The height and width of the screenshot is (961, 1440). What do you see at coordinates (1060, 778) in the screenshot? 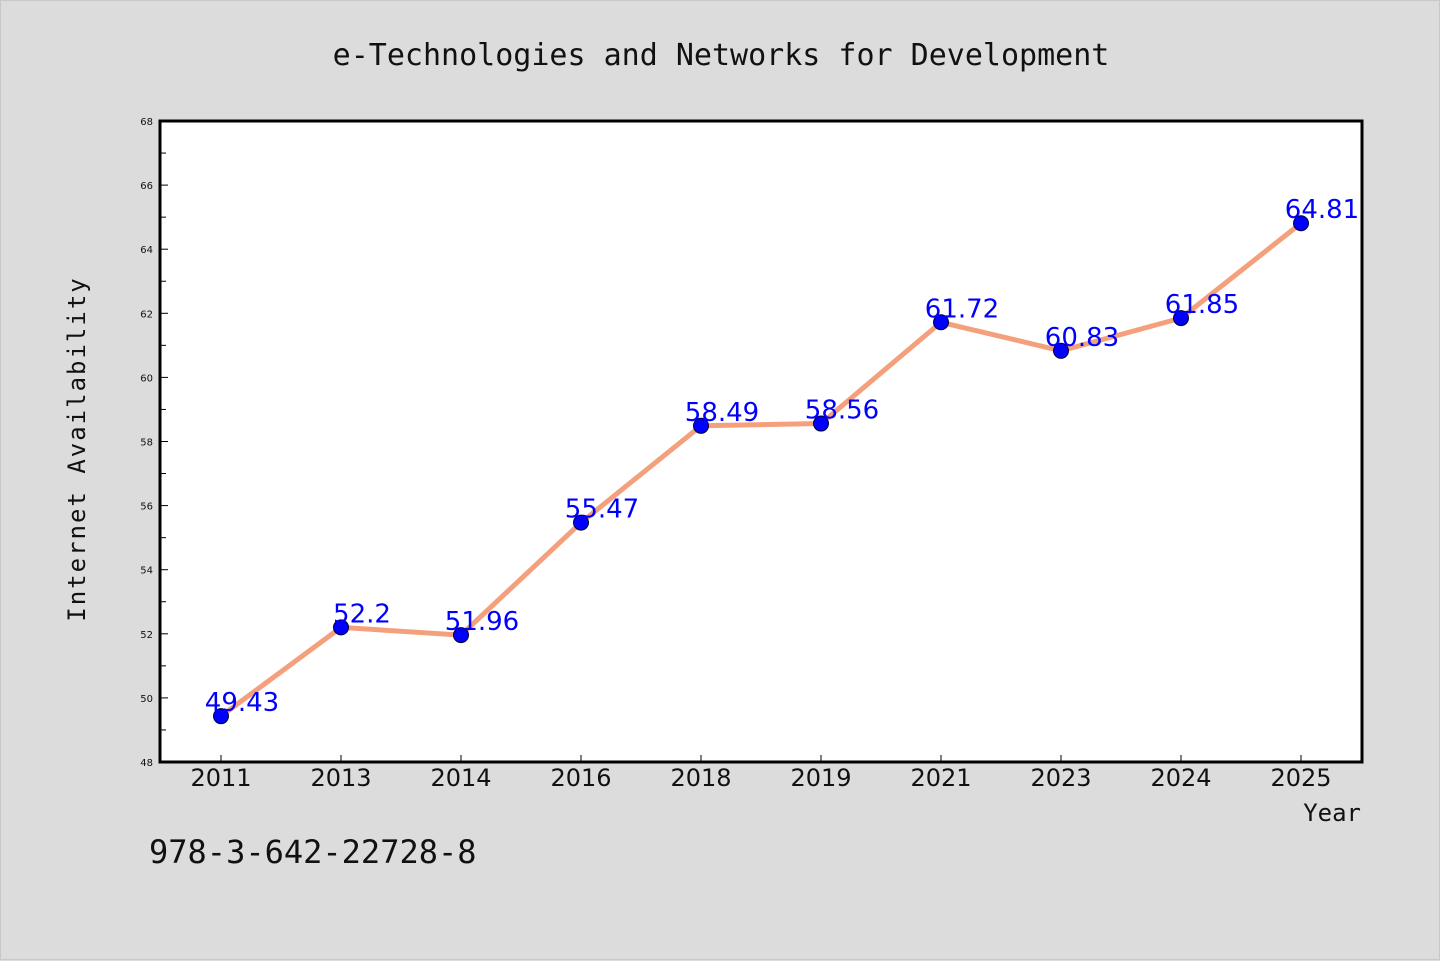
I see `x-tick-label: 2023` at bounding box center [1060, 778].